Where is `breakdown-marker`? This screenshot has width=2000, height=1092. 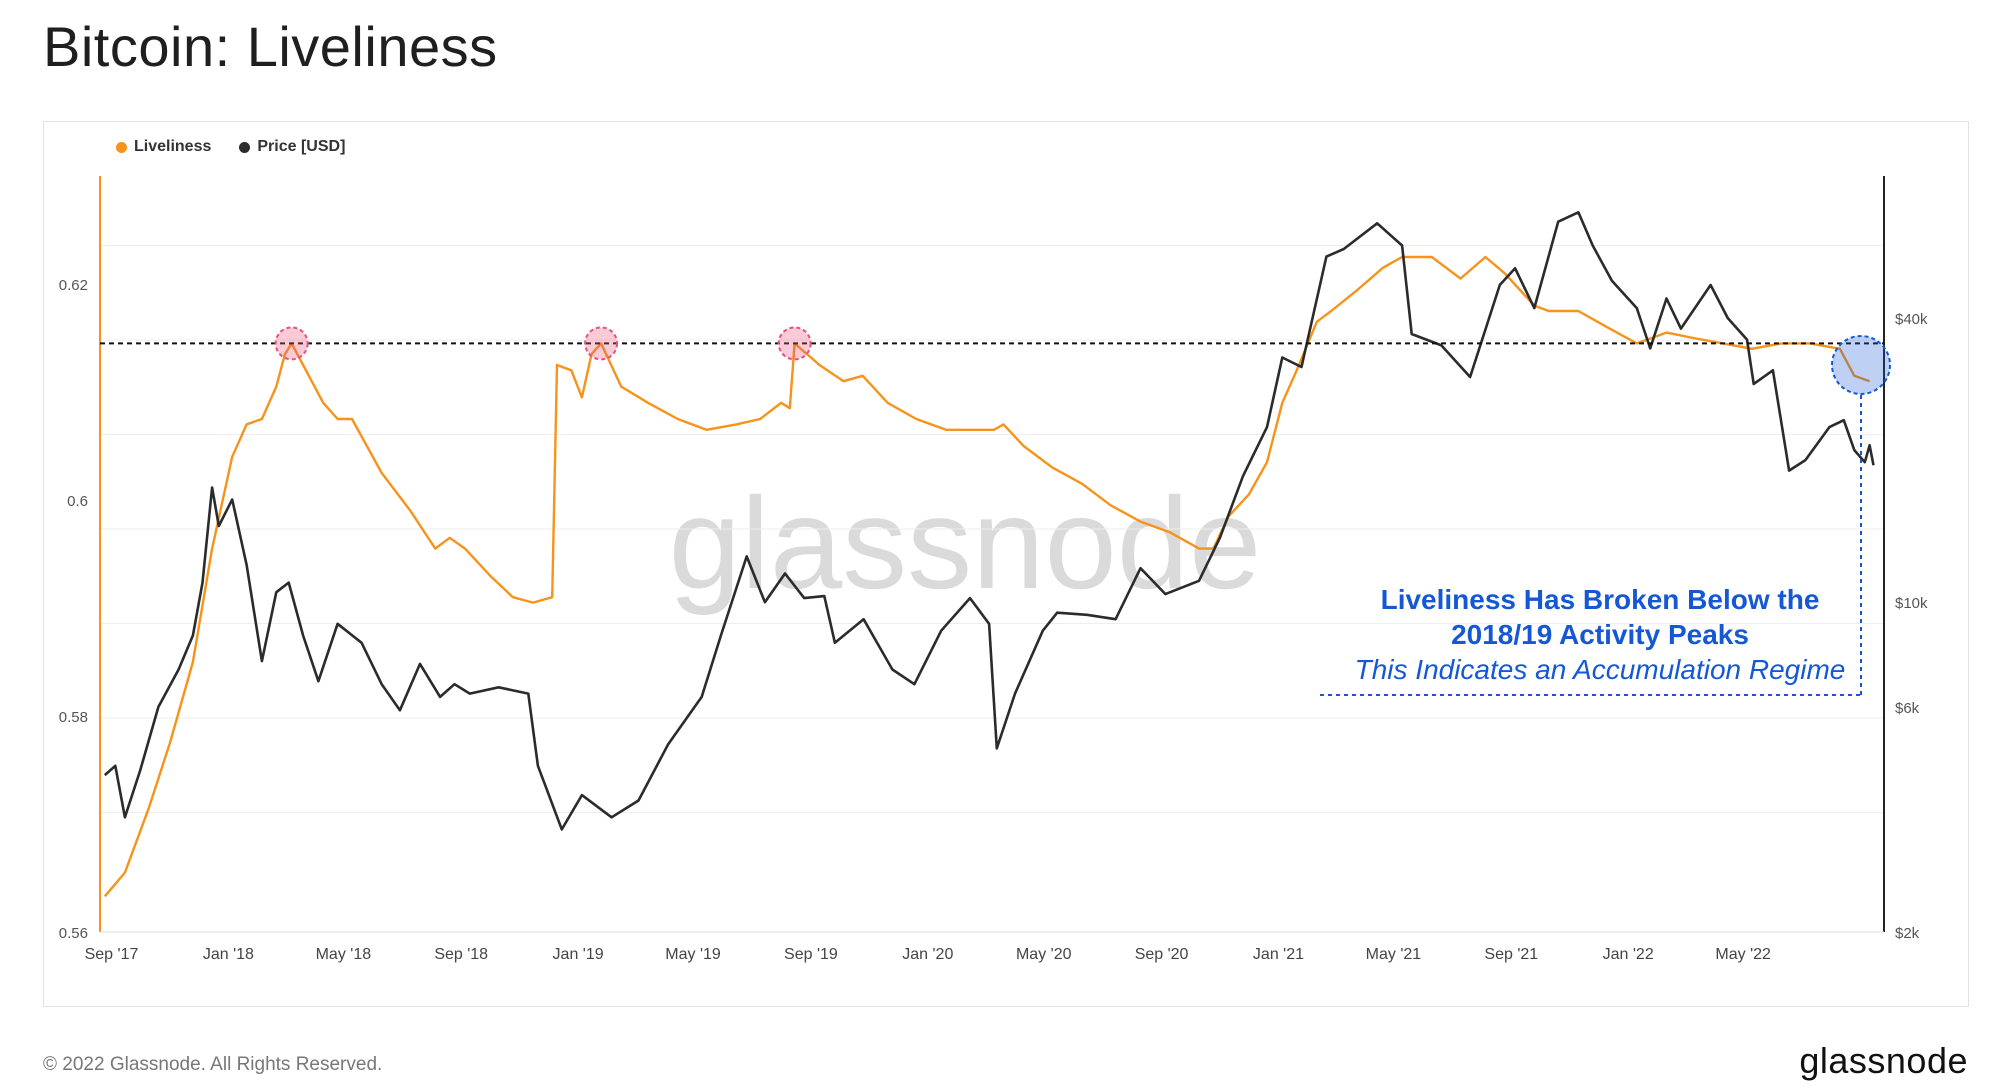 breakdown-marker is located at coordinates (1861, 365).